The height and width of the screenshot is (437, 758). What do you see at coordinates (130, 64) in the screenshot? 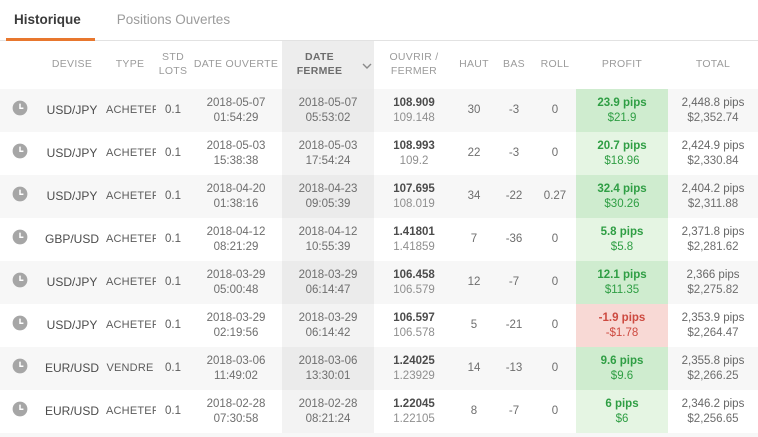
I see `header-type: TYPE` at bounding box center [130, 64].